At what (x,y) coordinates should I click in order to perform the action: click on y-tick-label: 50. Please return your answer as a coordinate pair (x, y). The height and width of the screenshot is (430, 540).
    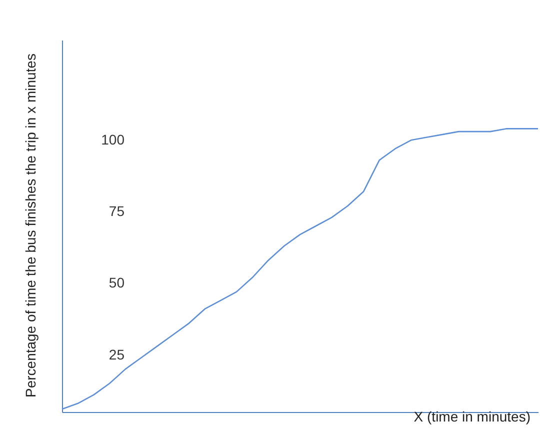
    Looking at the image, I should click on (116, 282).